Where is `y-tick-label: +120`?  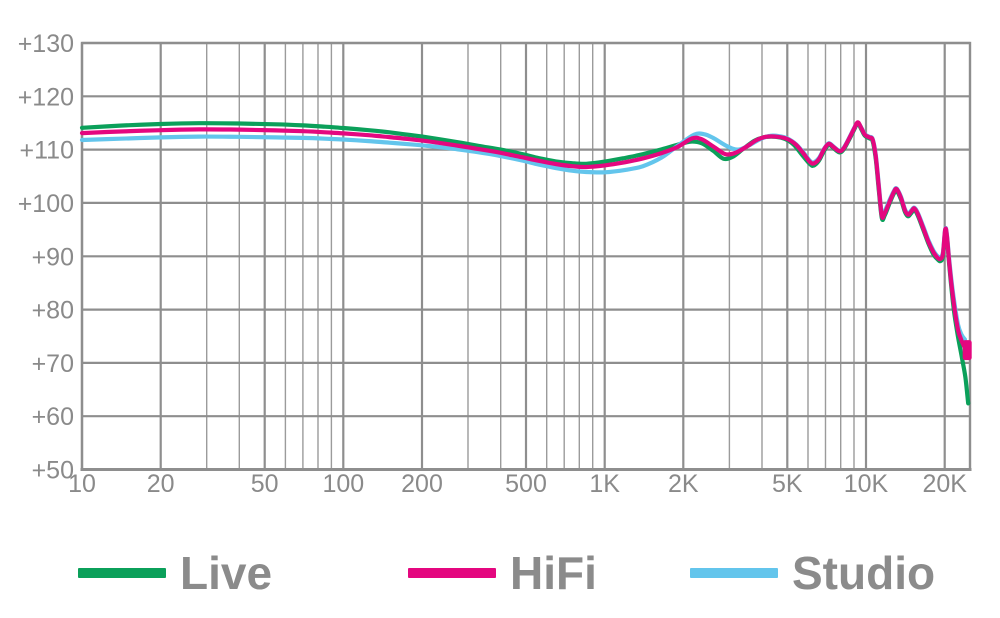
y-tick-label: +120 is located at coordinates (46, 97).